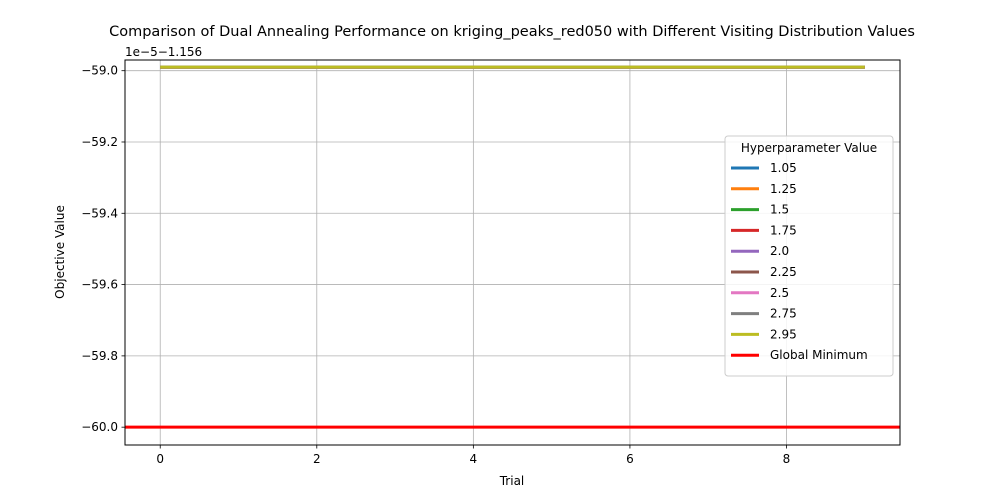  I want to click on x-axis-ticks: 0 2 4 6 8, so click(473, 455).